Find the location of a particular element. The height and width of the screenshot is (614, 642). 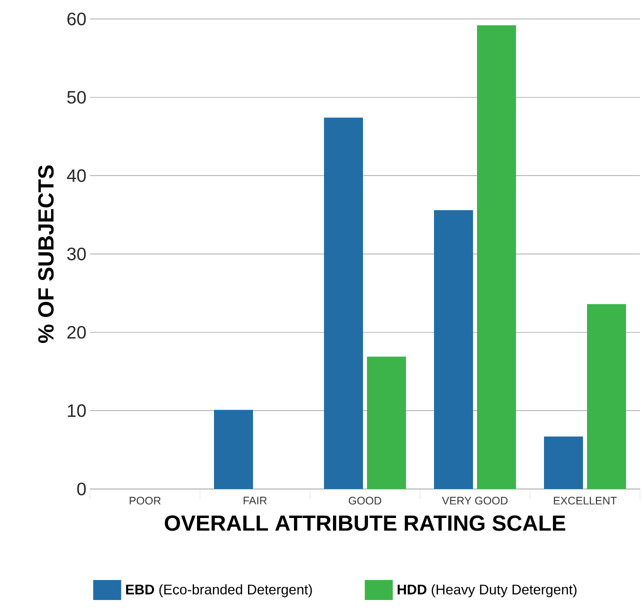

legend-label: HDD (Heavy Duty Detergent) is located at coordinates (487, 591).